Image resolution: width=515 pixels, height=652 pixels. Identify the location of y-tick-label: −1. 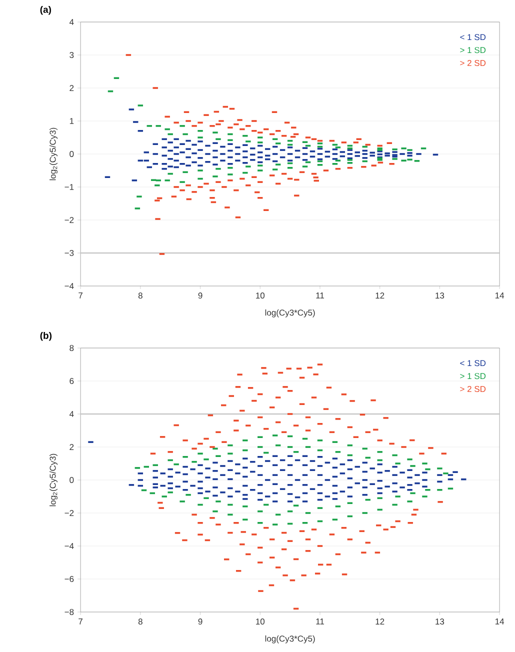
(69, 187).